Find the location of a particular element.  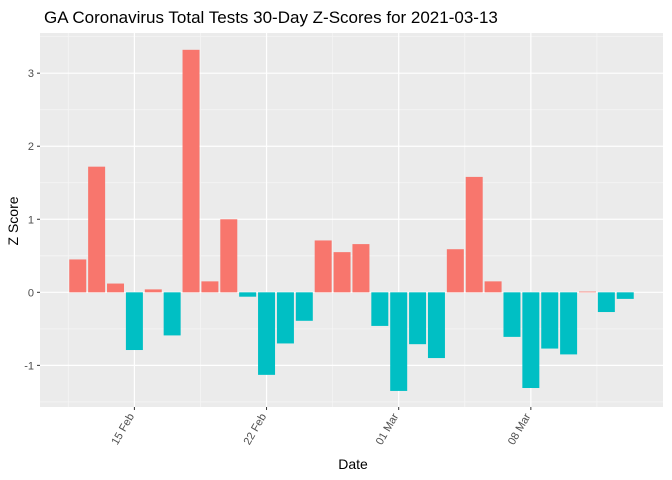

y-tick-label: -1 is located at coordinates (29, 366).